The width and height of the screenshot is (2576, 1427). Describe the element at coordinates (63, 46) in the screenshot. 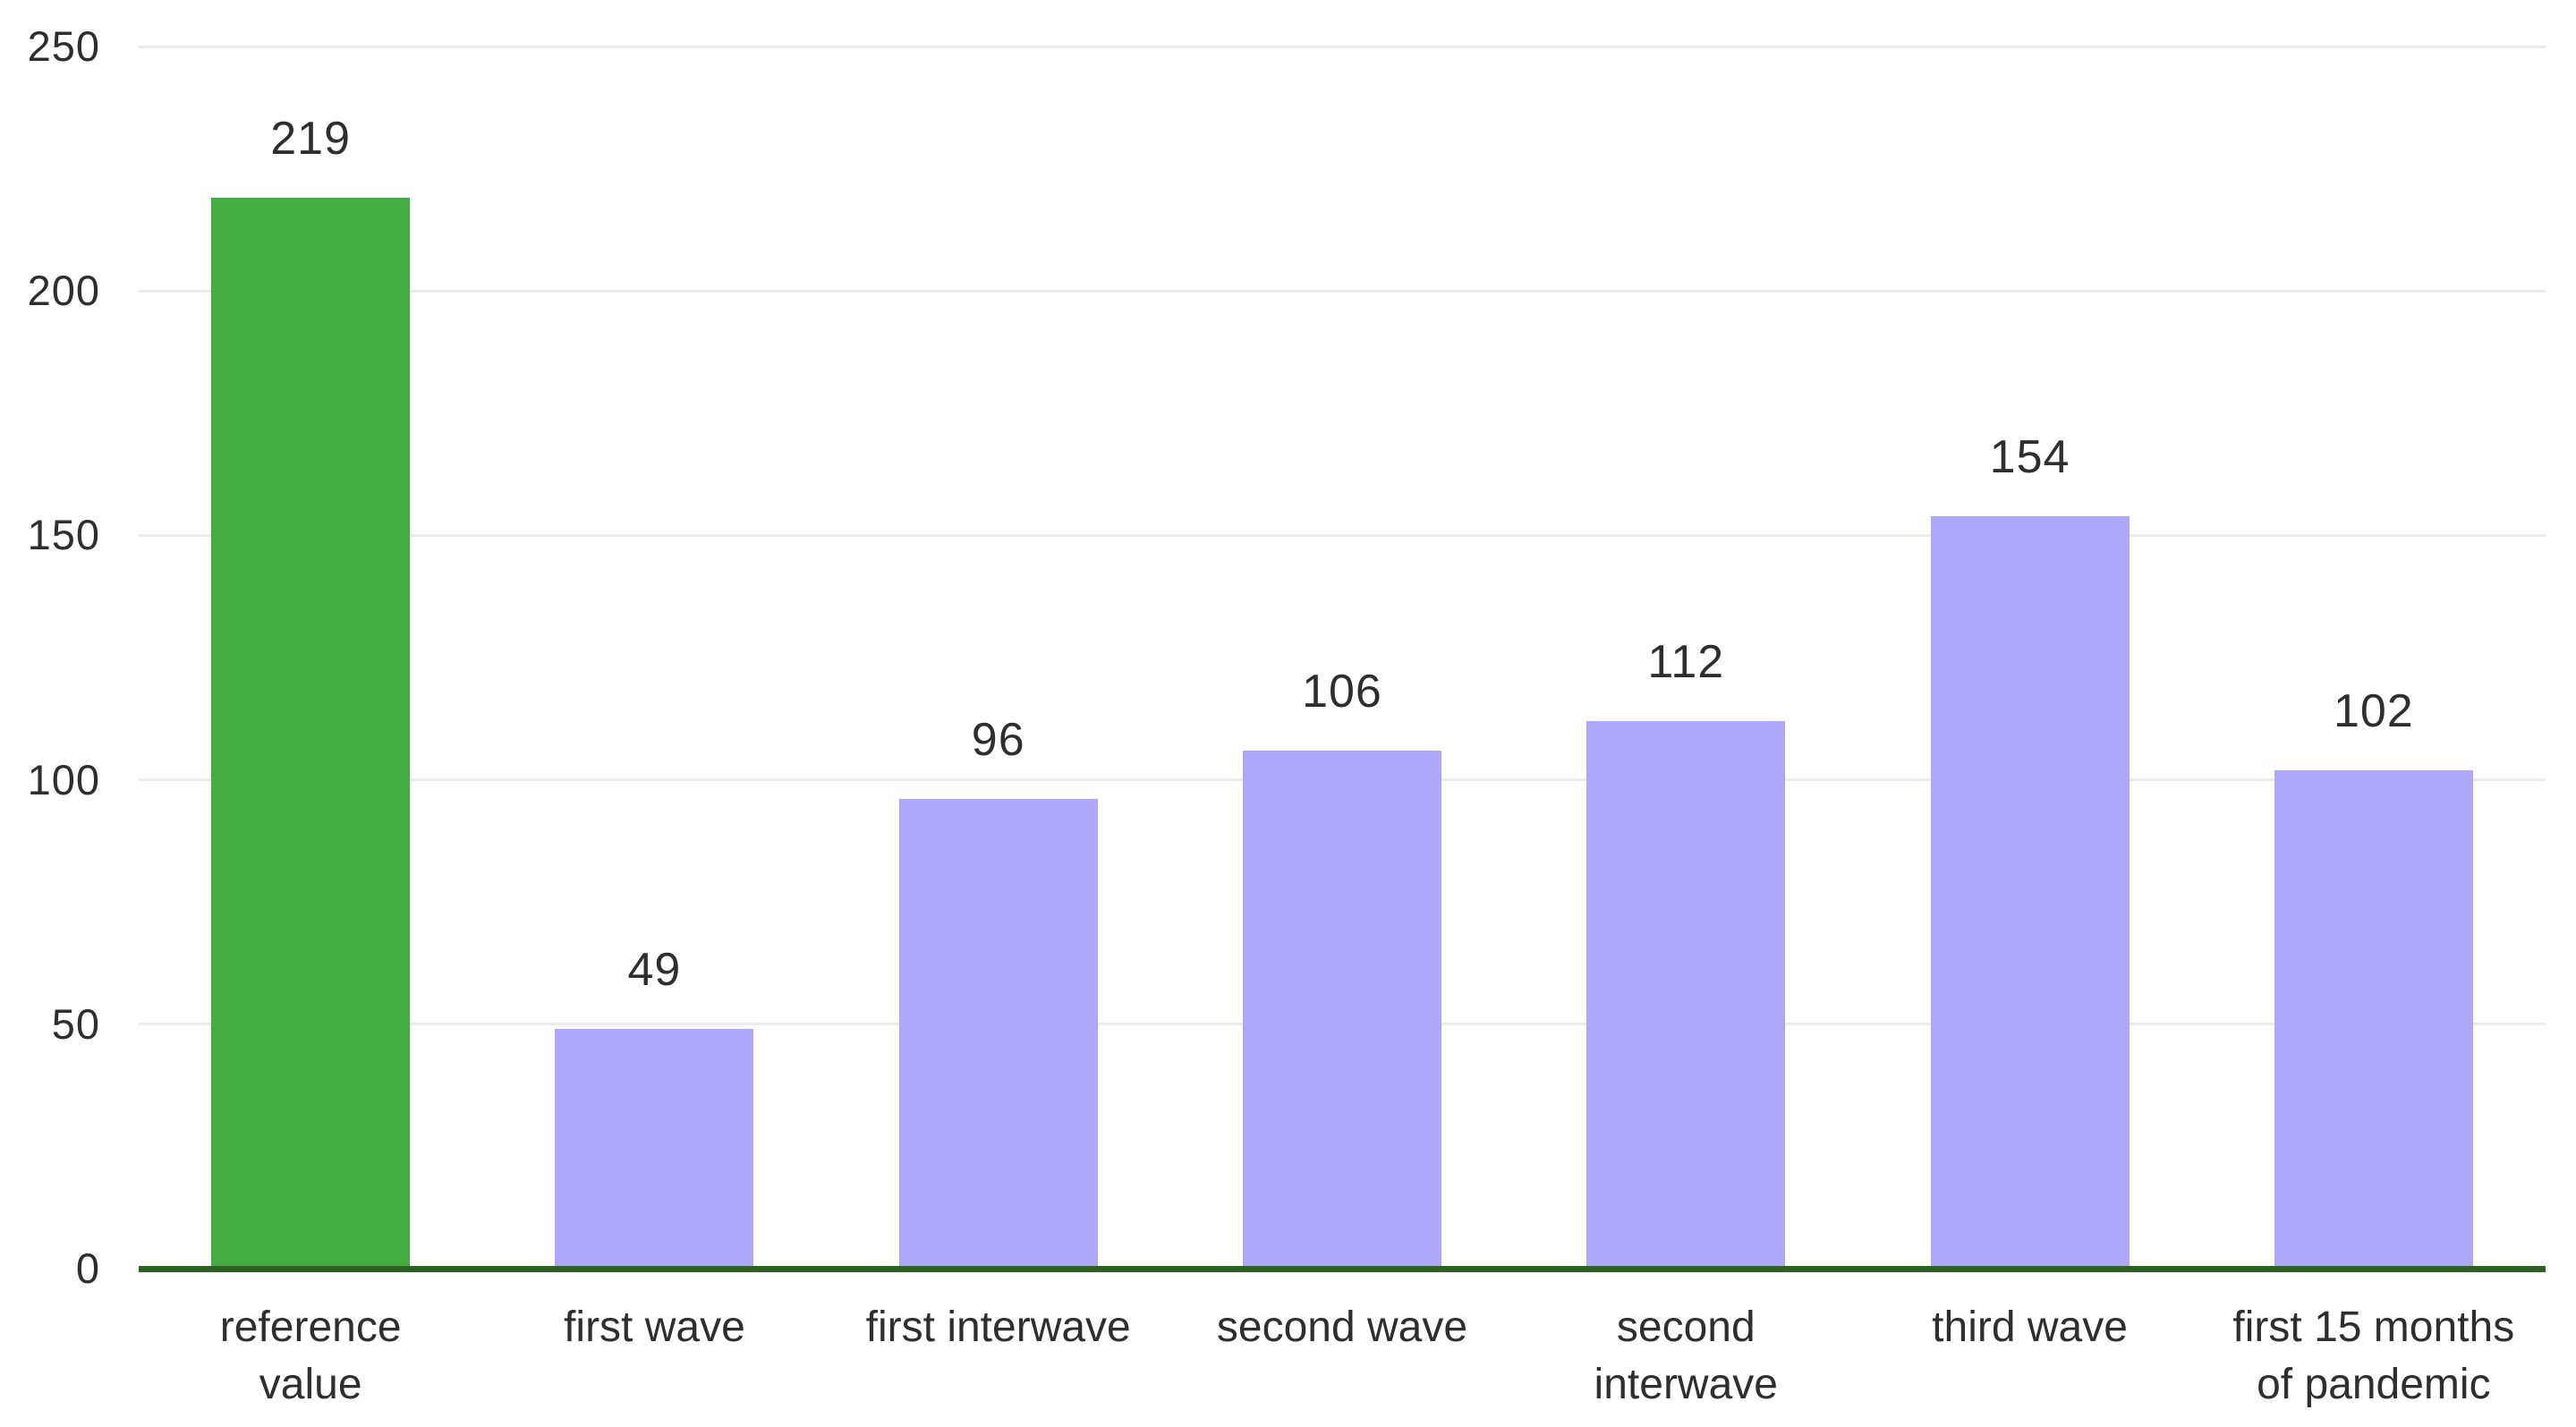

I see `y-tick-label-250: 250` at that location.